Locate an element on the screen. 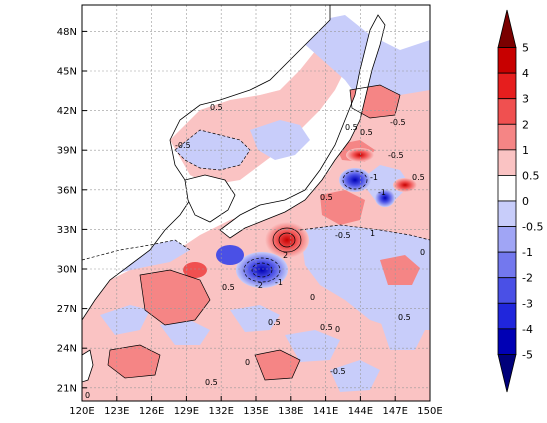  lon-tick-label: 120E is located at coordinates (81, 411).